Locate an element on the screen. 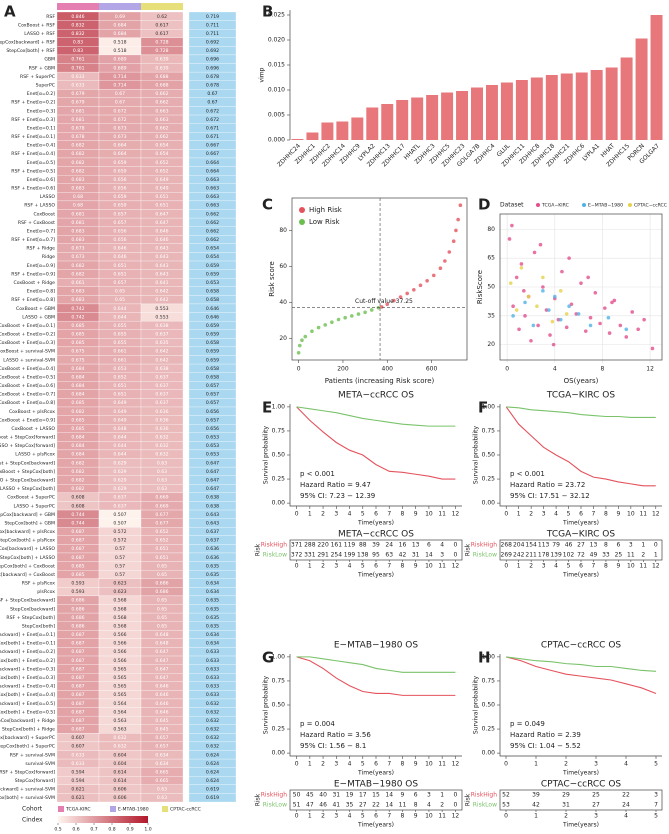 Image resolution: width=669 pixels, height=834 pixels. chart-title: CPTAC−ccRCC OS is located at coordinates (581, 646).